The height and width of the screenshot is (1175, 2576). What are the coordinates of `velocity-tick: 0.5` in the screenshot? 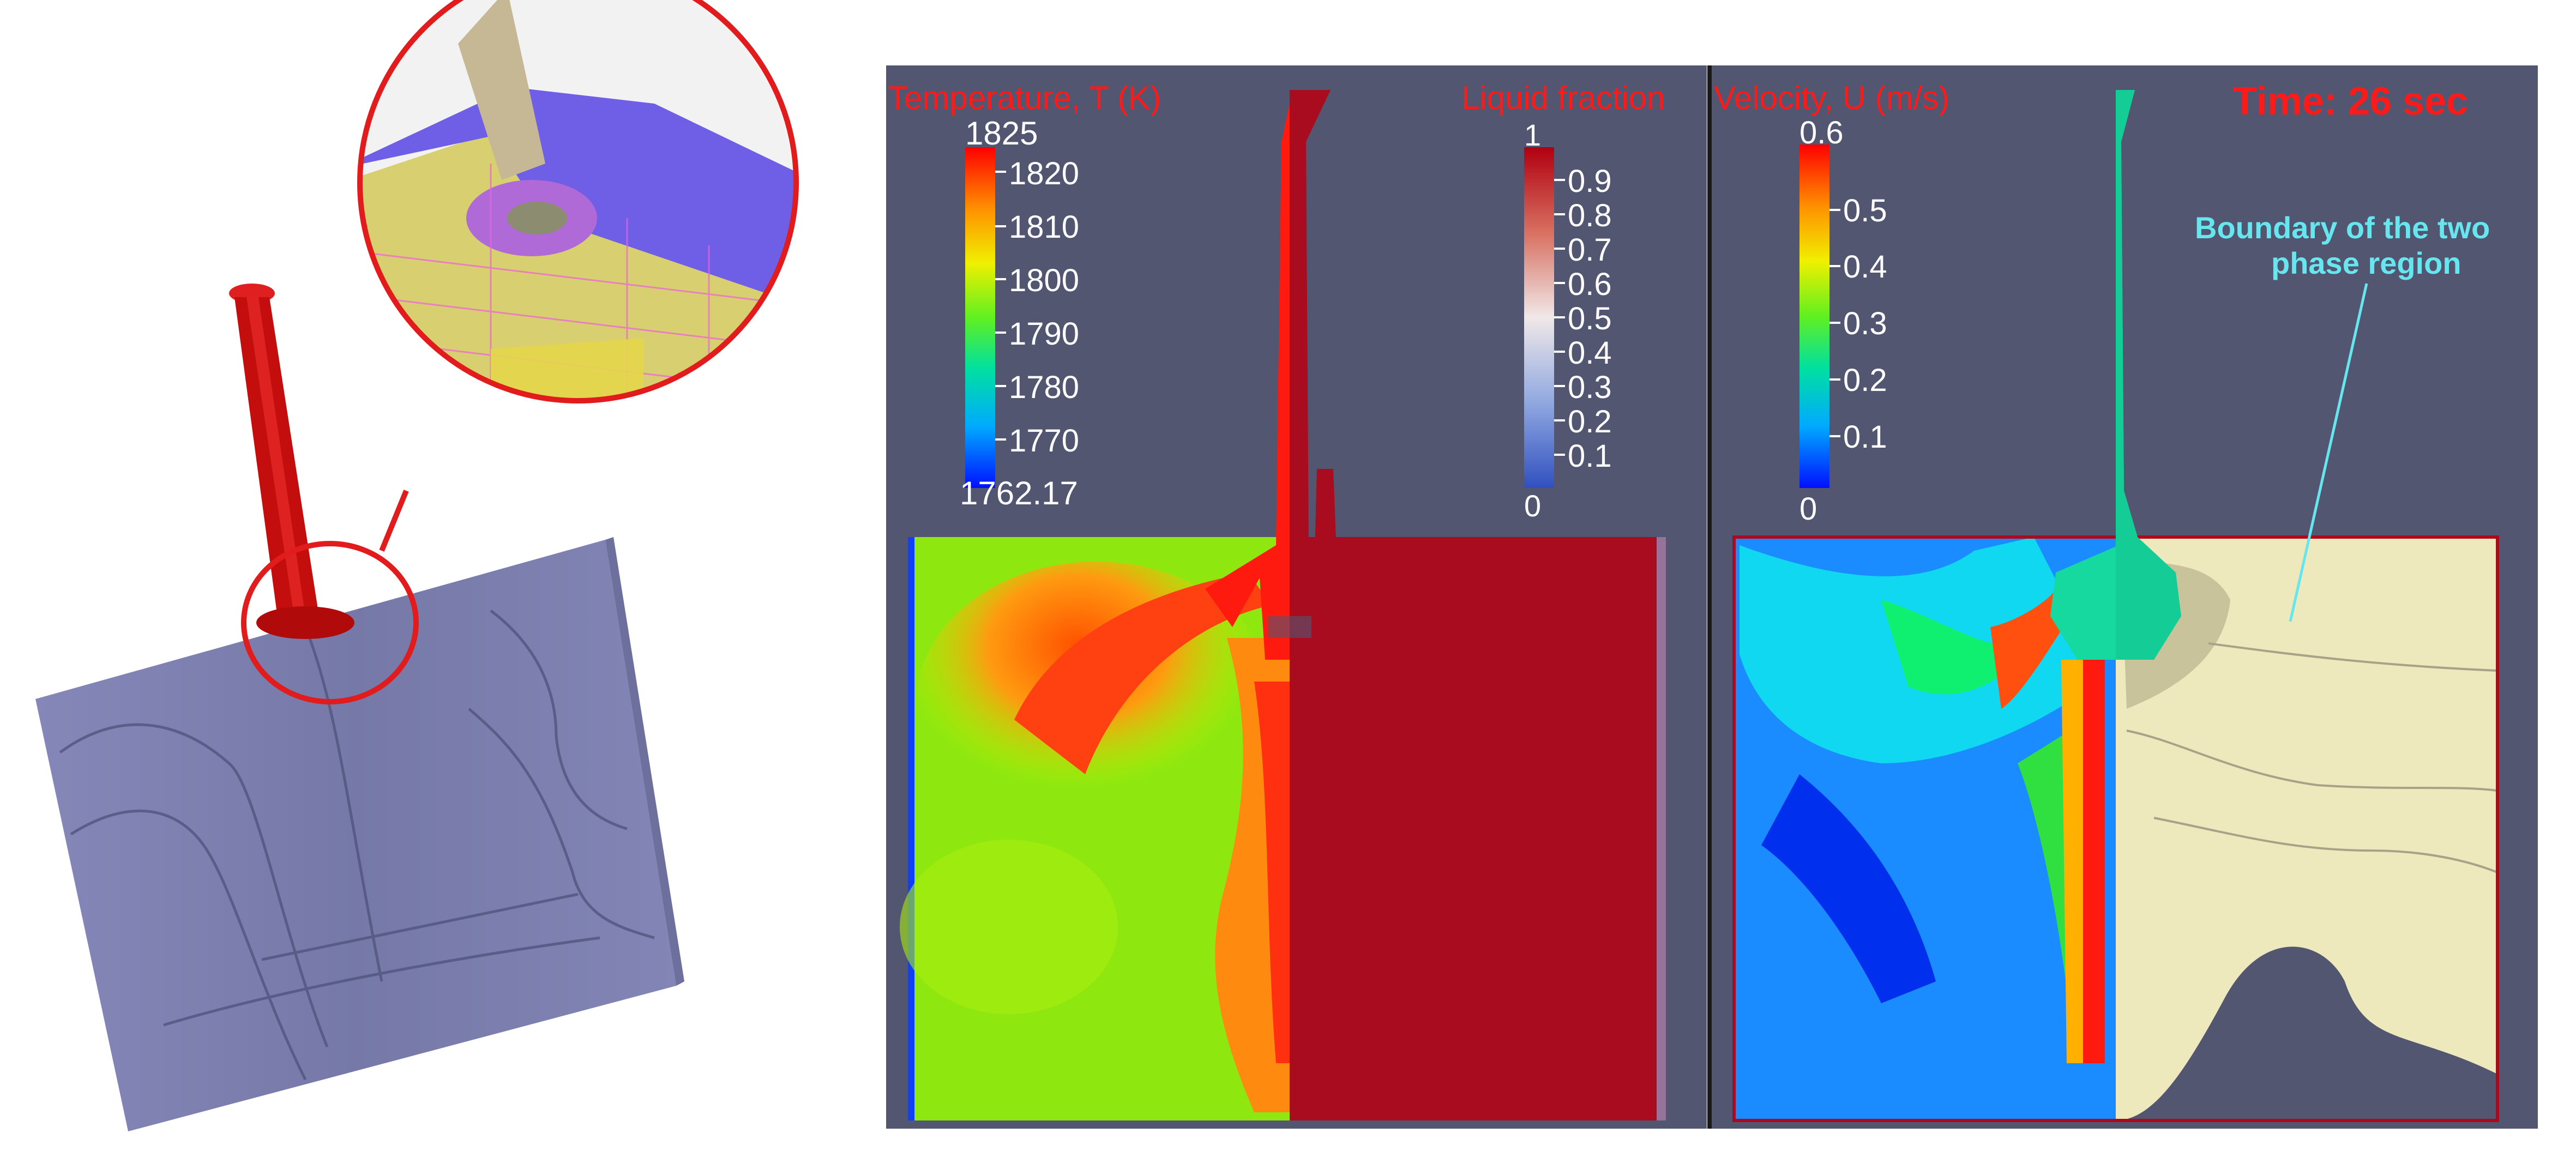 It's located at (1865, 210).